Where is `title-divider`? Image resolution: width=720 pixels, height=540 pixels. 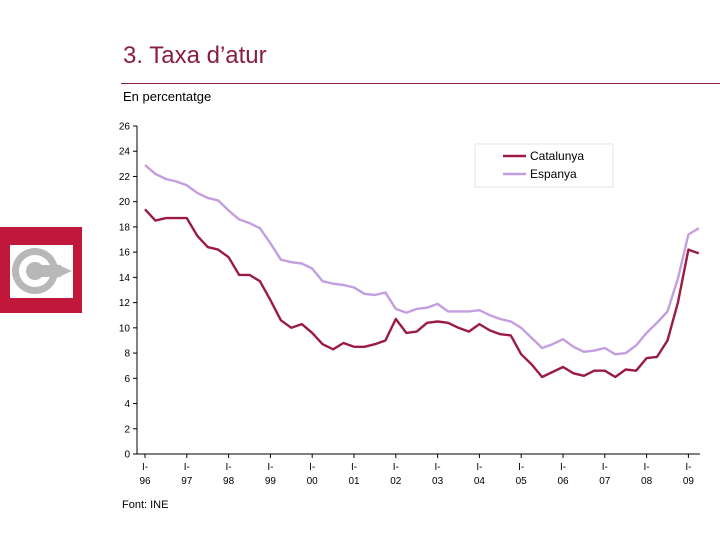 title-divider is located at coordinates (420, 83).